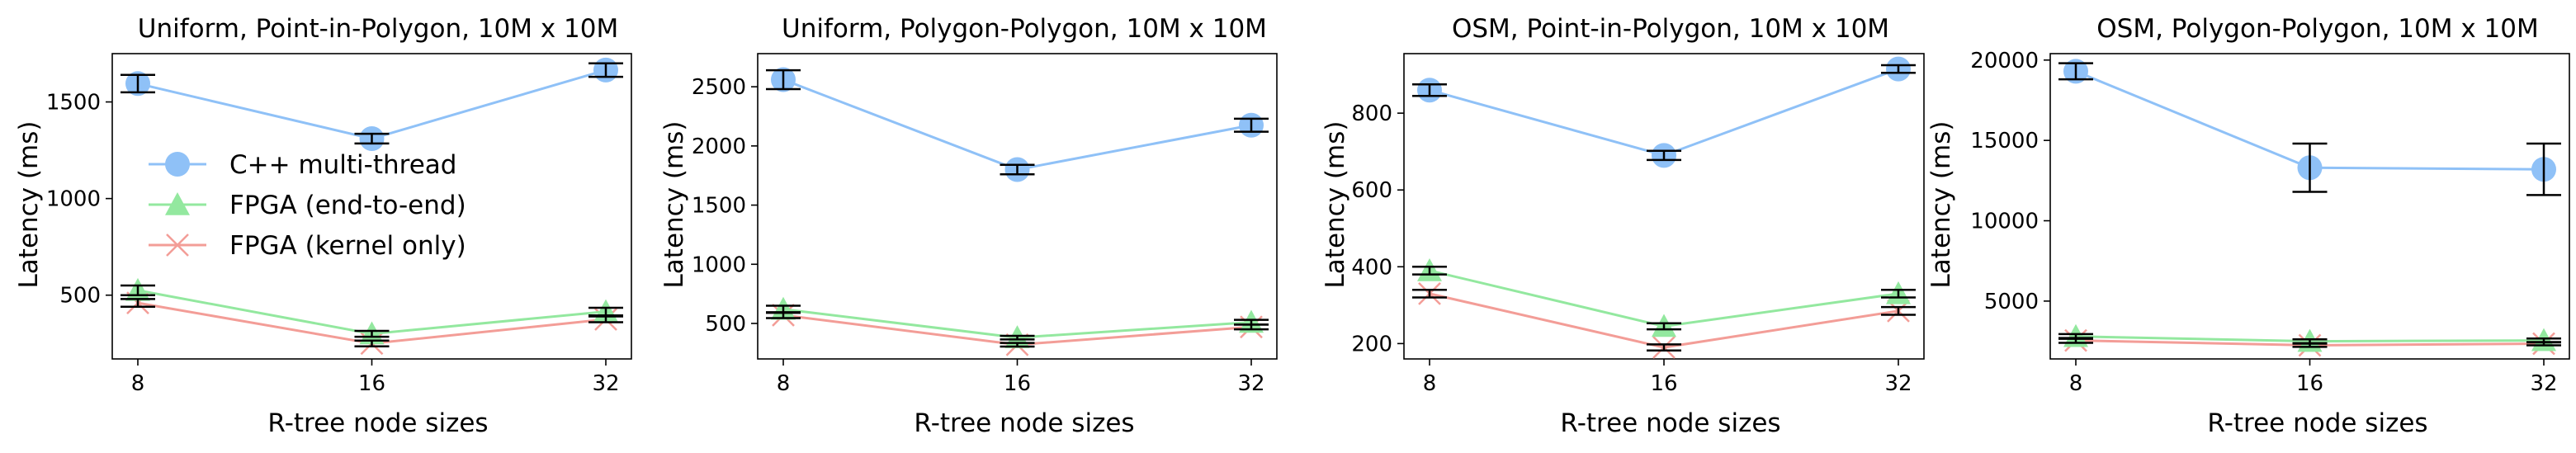 Image resolution: width=2576 pixels, height=453 pixels. What do you see at coordinates (2309, 206) in the screenshot?
I see `panel-4-frame` at bounding box center [2309, 206].